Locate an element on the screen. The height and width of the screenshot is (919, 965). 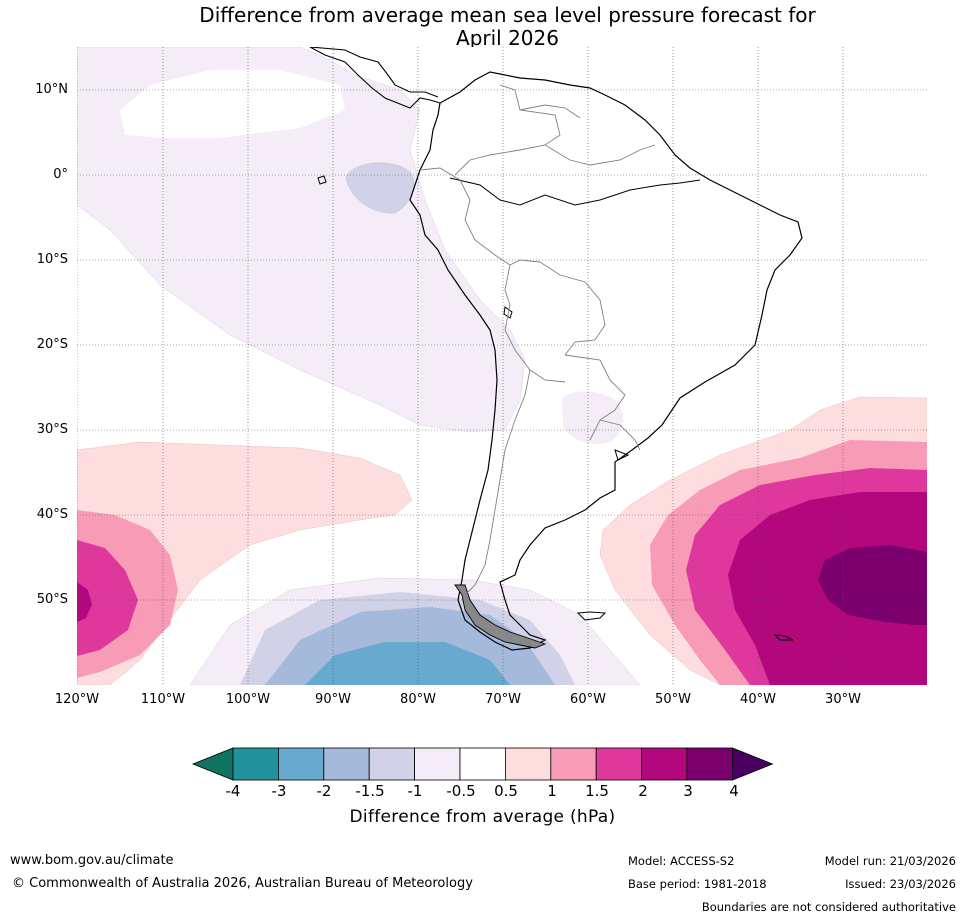
lon-label-110w: 110°W is located at coordinates (163, 699).